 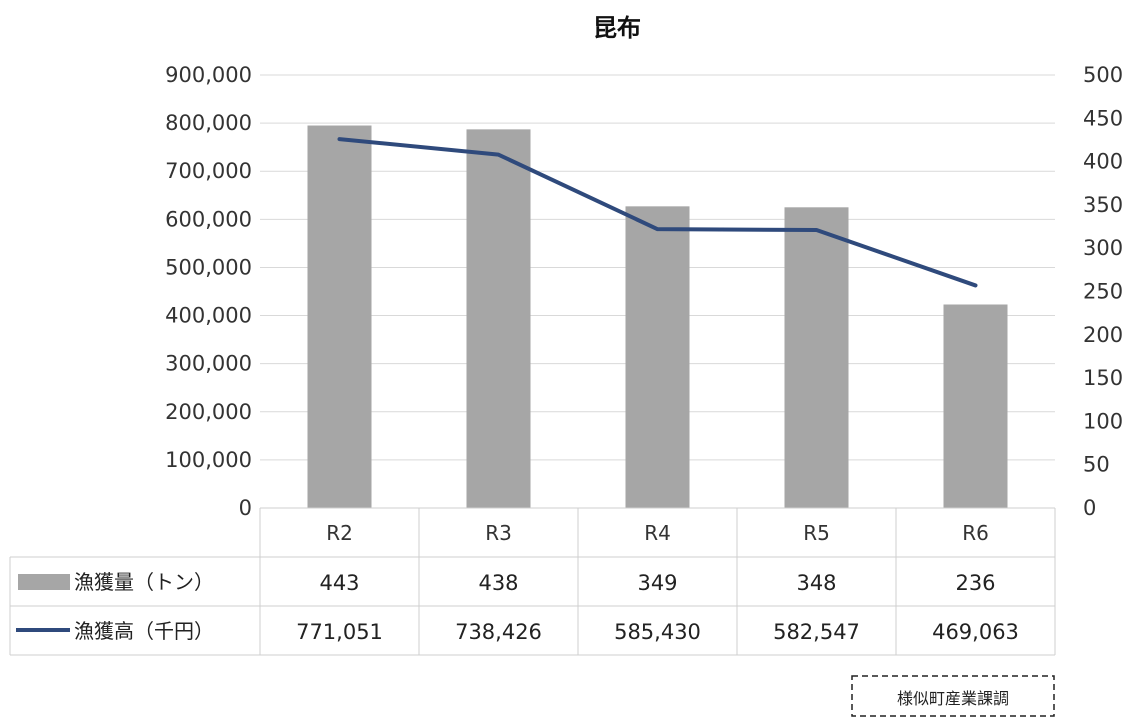 What do you see at coordinates (816, 583) in the screenshot?
I see `table-cell-catch: 348` at bounding box center [816, 583].